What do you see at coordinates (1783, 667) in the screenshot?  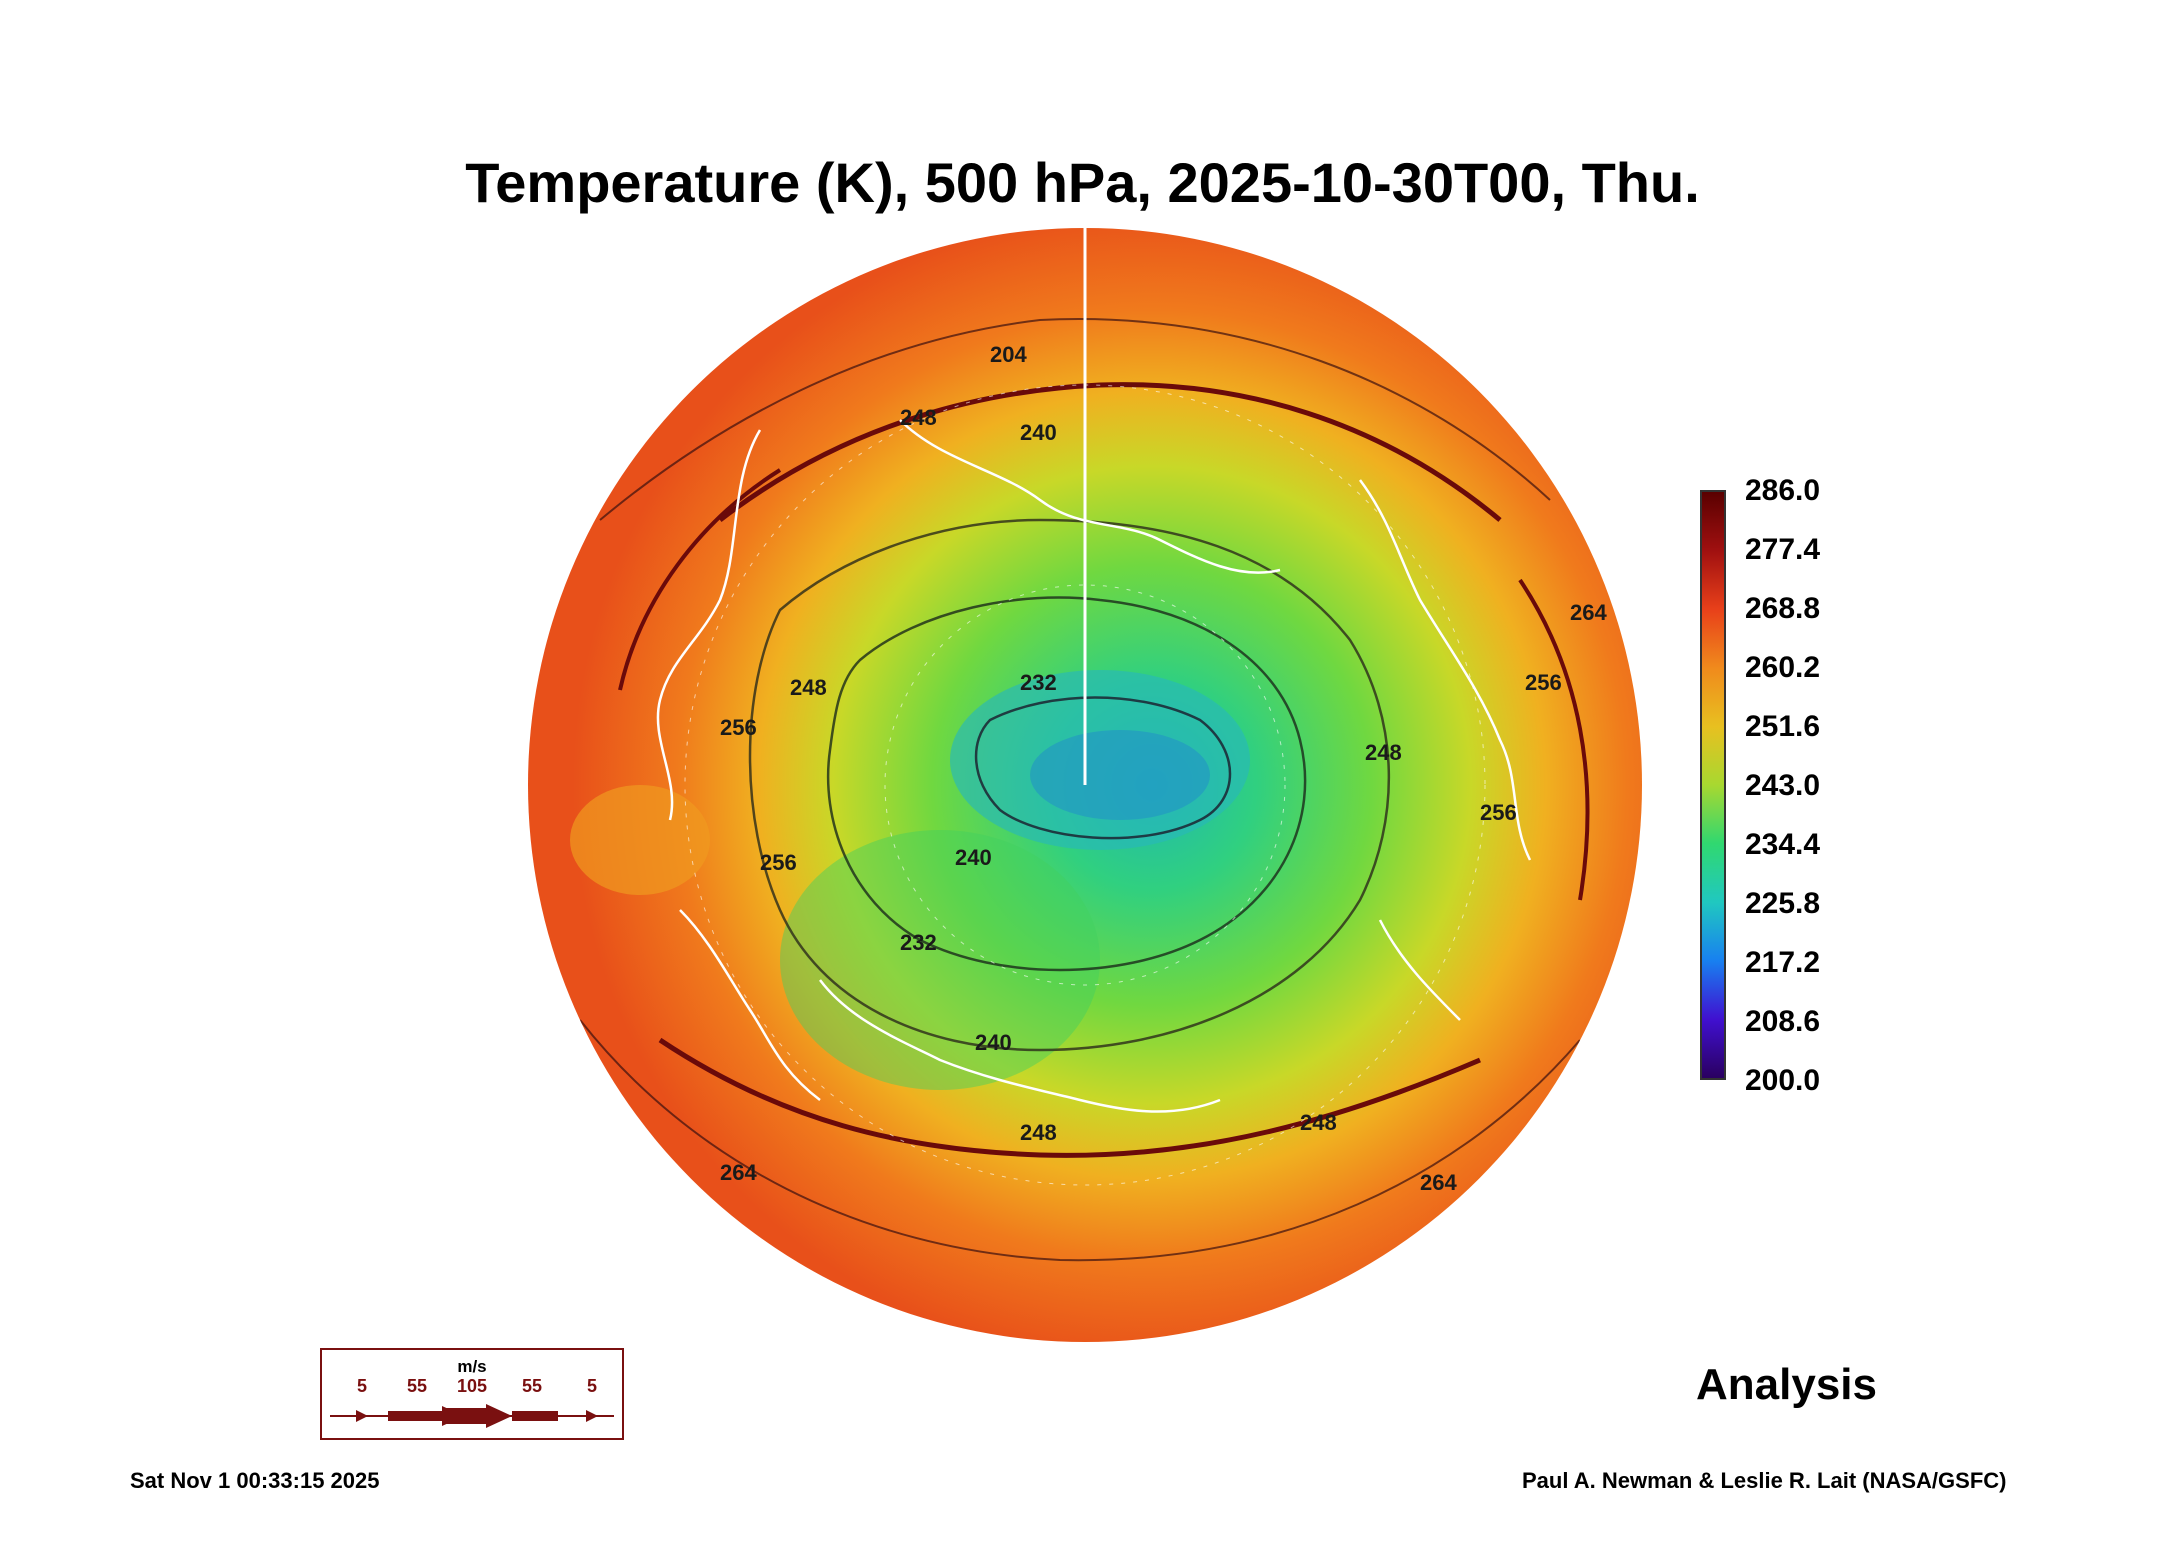 I see `colorbar-label: 260.2` at bounding box center [1783, 667].